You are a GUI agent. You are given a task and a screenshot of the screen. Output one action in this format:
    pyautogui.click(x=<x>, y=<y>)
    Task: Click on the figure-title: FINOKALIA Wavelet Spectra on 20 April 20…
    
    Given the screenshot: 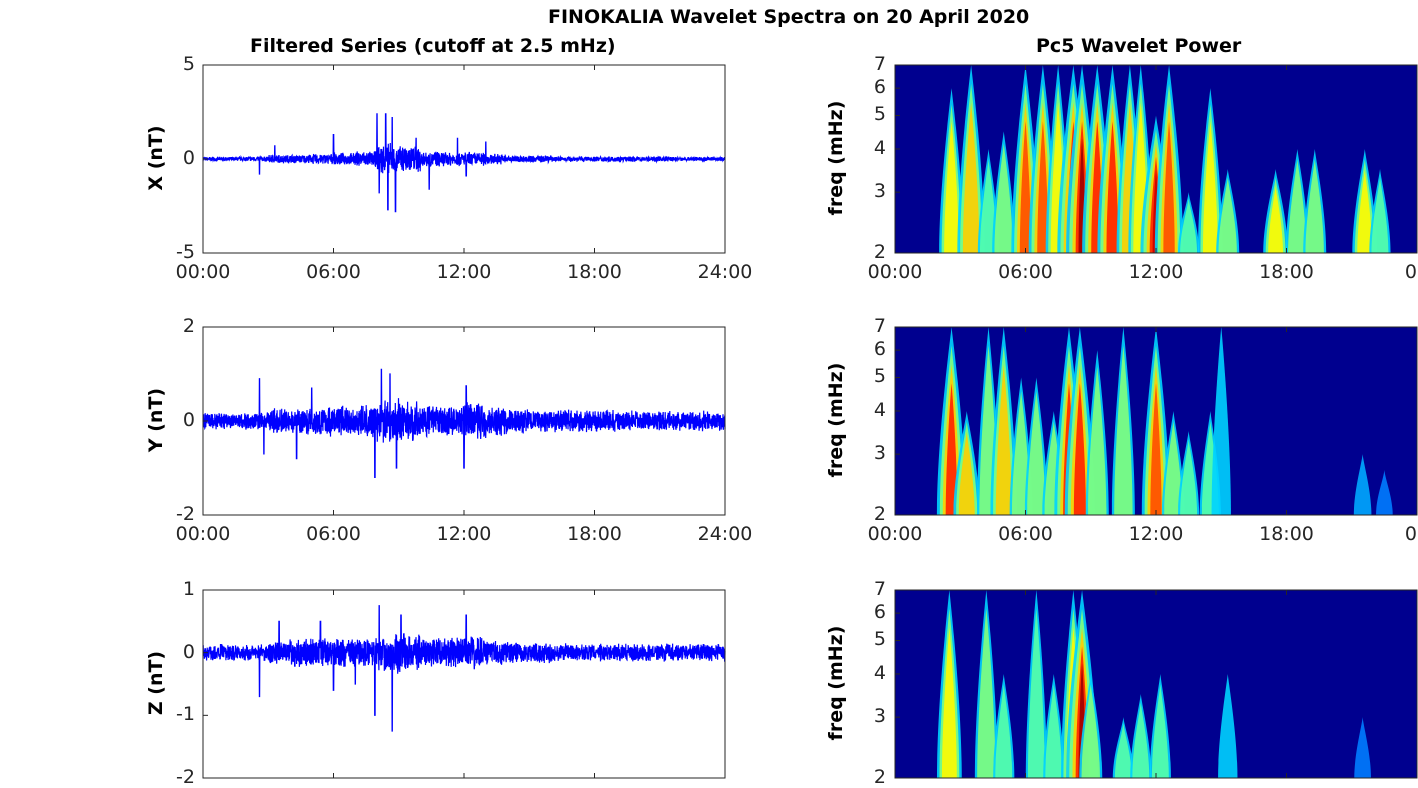 What is the action you would take?
    pyautogui.click(x=789, y=17)
    